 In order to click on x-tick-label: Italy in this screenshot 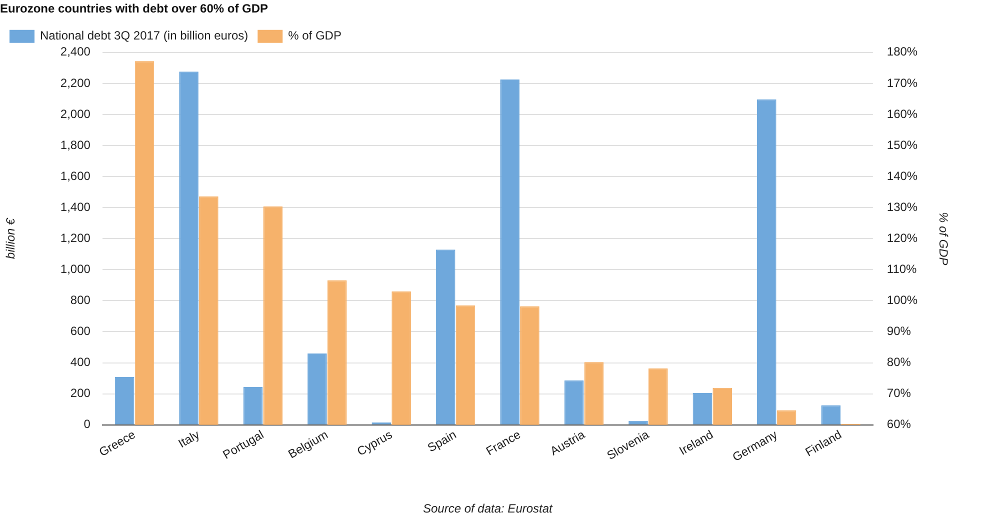, I will do `click(189, 439)`.